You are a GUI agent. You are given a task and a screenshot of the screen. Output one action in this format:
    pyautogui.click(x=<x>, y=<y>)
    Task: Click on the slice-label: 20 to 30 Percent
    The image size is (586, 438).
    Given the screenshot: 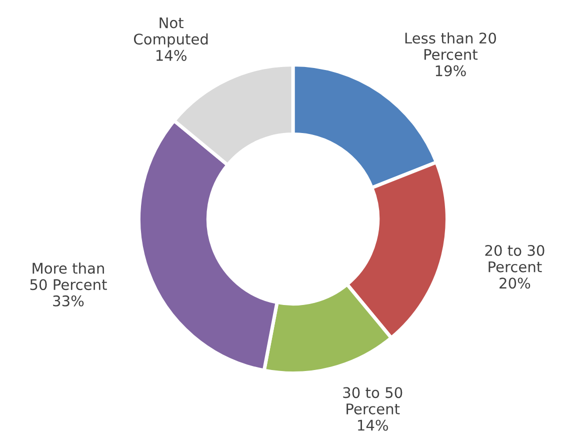 What is the action you would take?
    pyautogui.click(x=514, y=258)
    